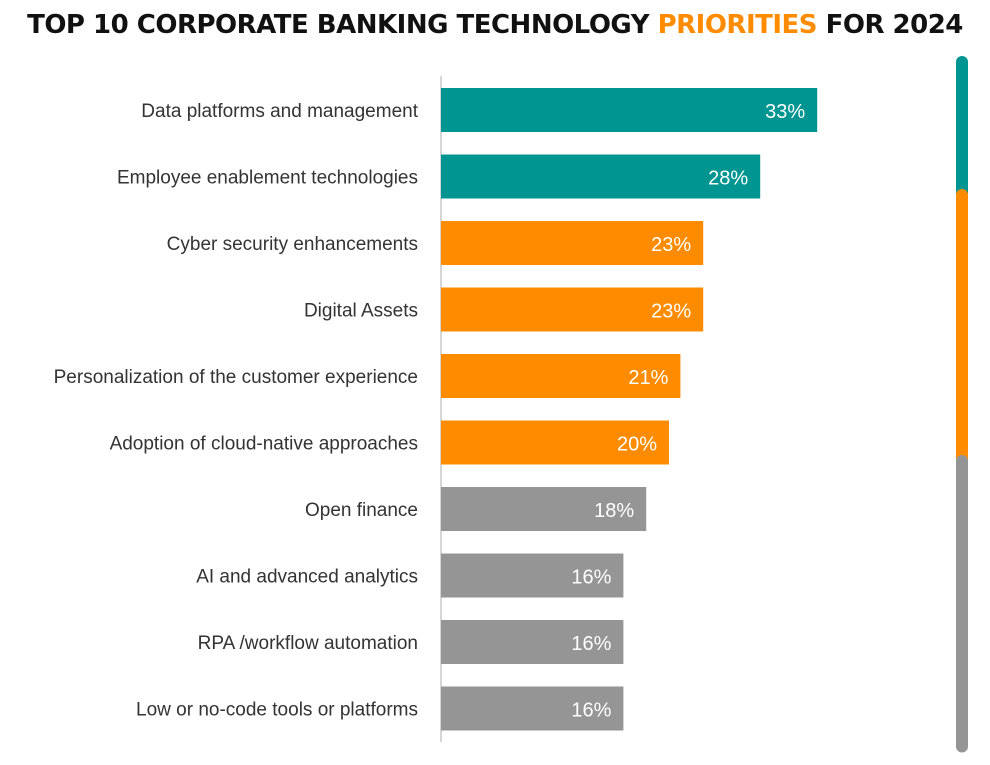 Image resolution: width=990 pixels, height=765 pixels. Describe the element at coordinates (361, 510) in the screenshot. I see `category-label: Open finance` at that location.